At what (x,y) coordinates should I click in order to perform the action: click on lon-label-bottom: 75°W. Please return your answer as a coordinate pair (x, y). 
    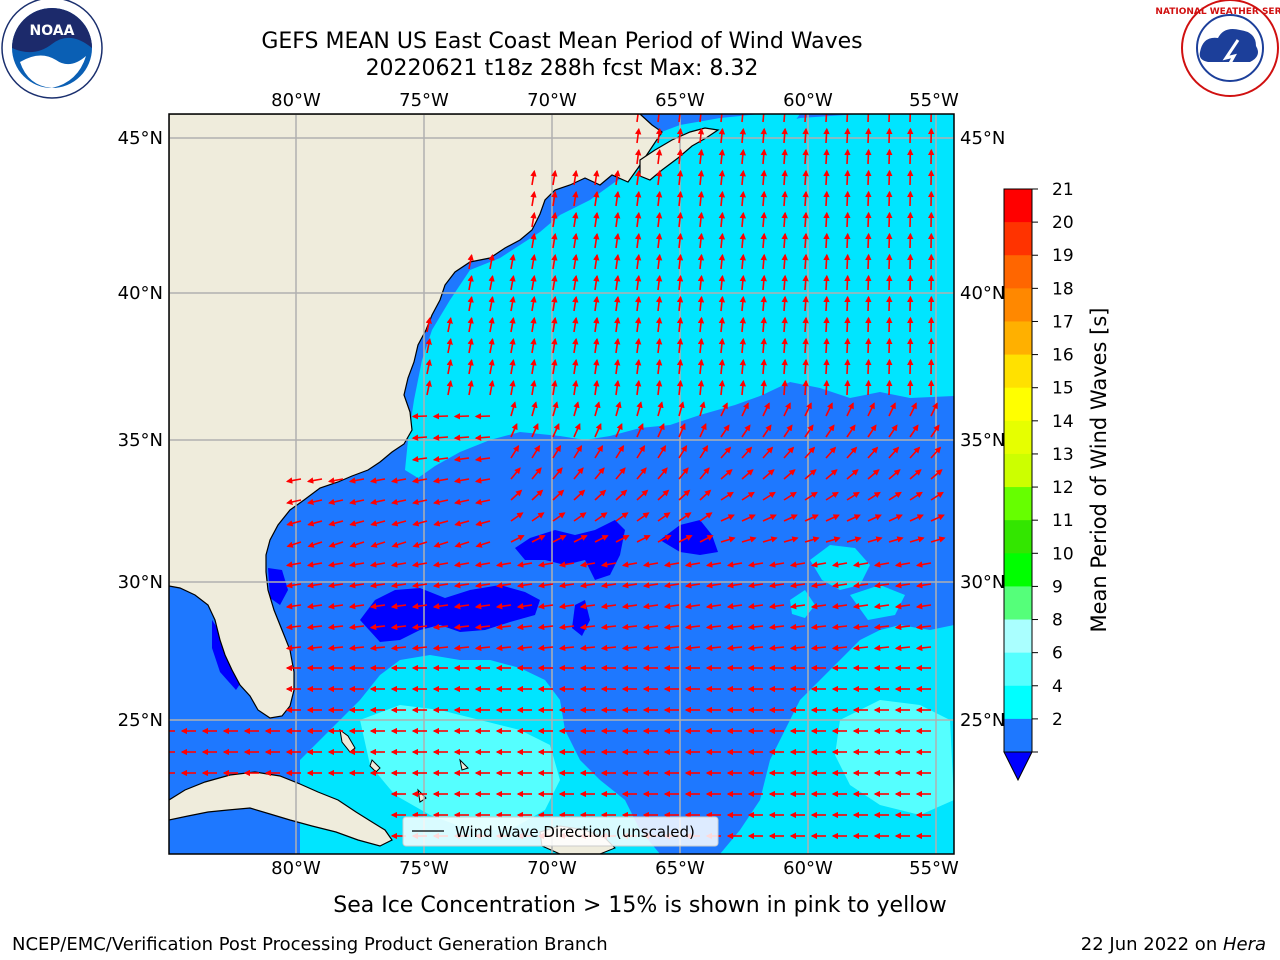
    Looking at the image, I should click on (424, 868).